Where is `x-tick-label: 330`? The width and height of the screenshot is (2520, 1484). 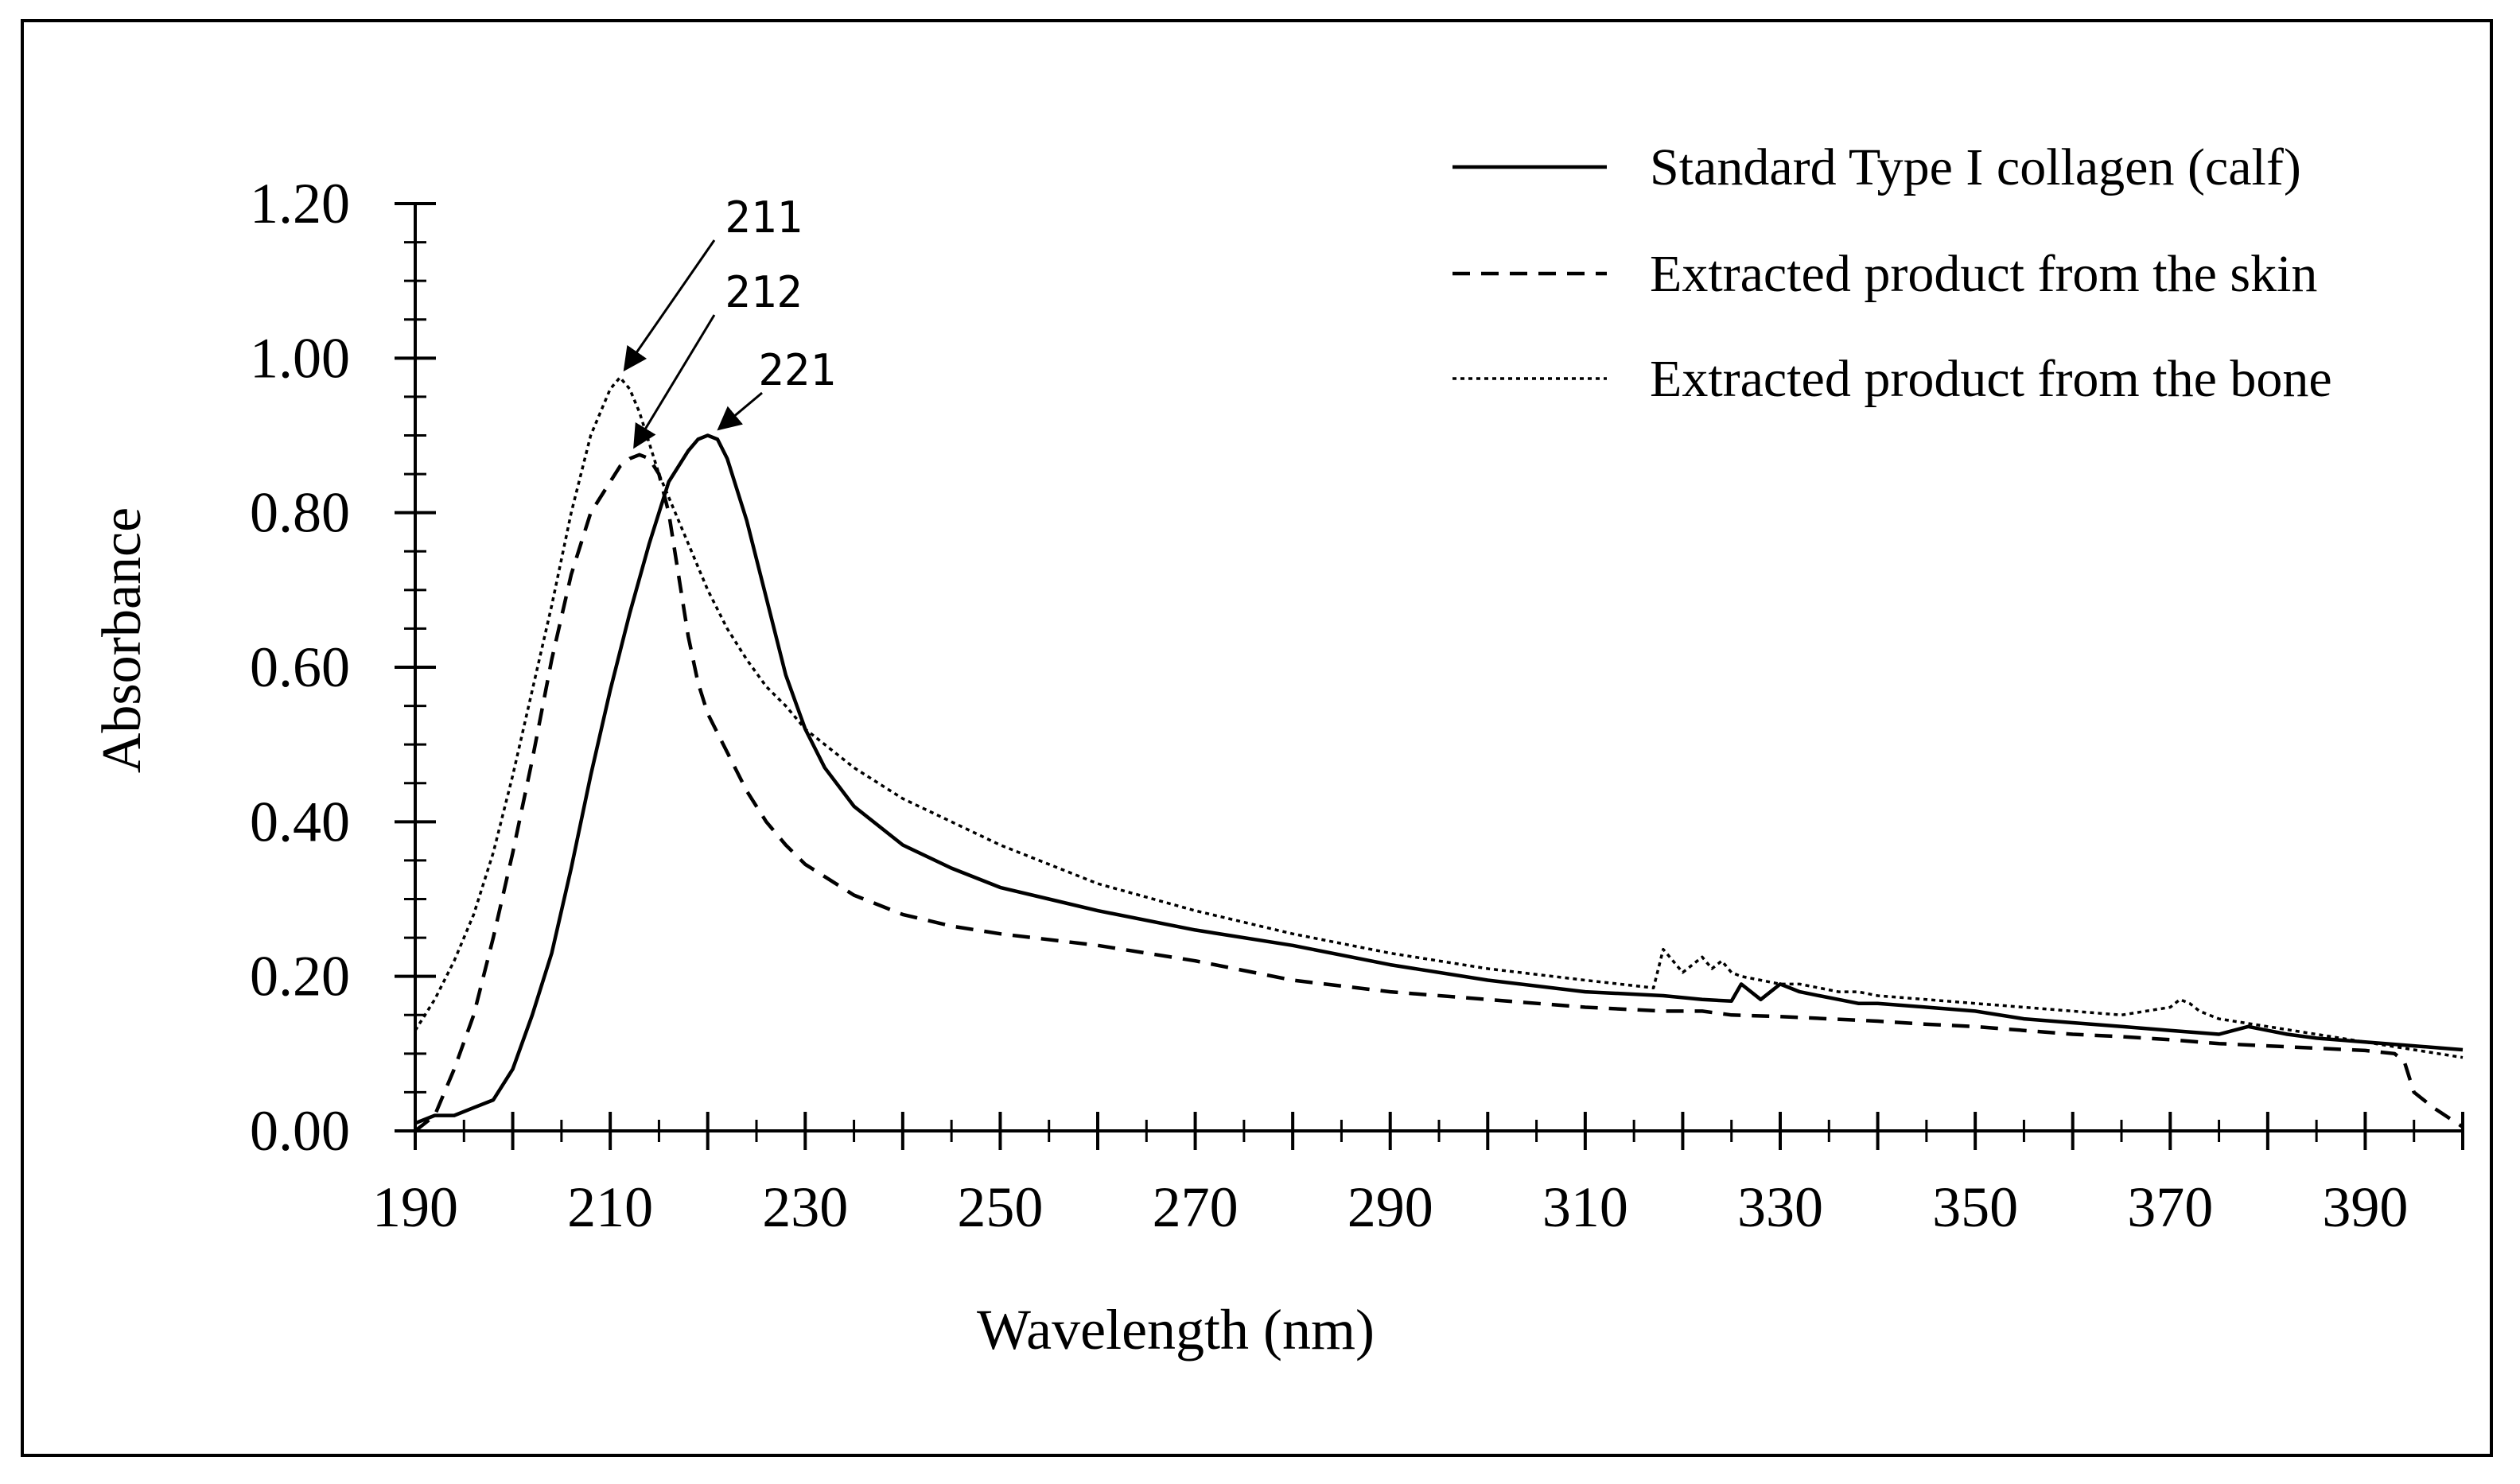
x-tick-label: 330 is located at coordinates (1780, 1207).